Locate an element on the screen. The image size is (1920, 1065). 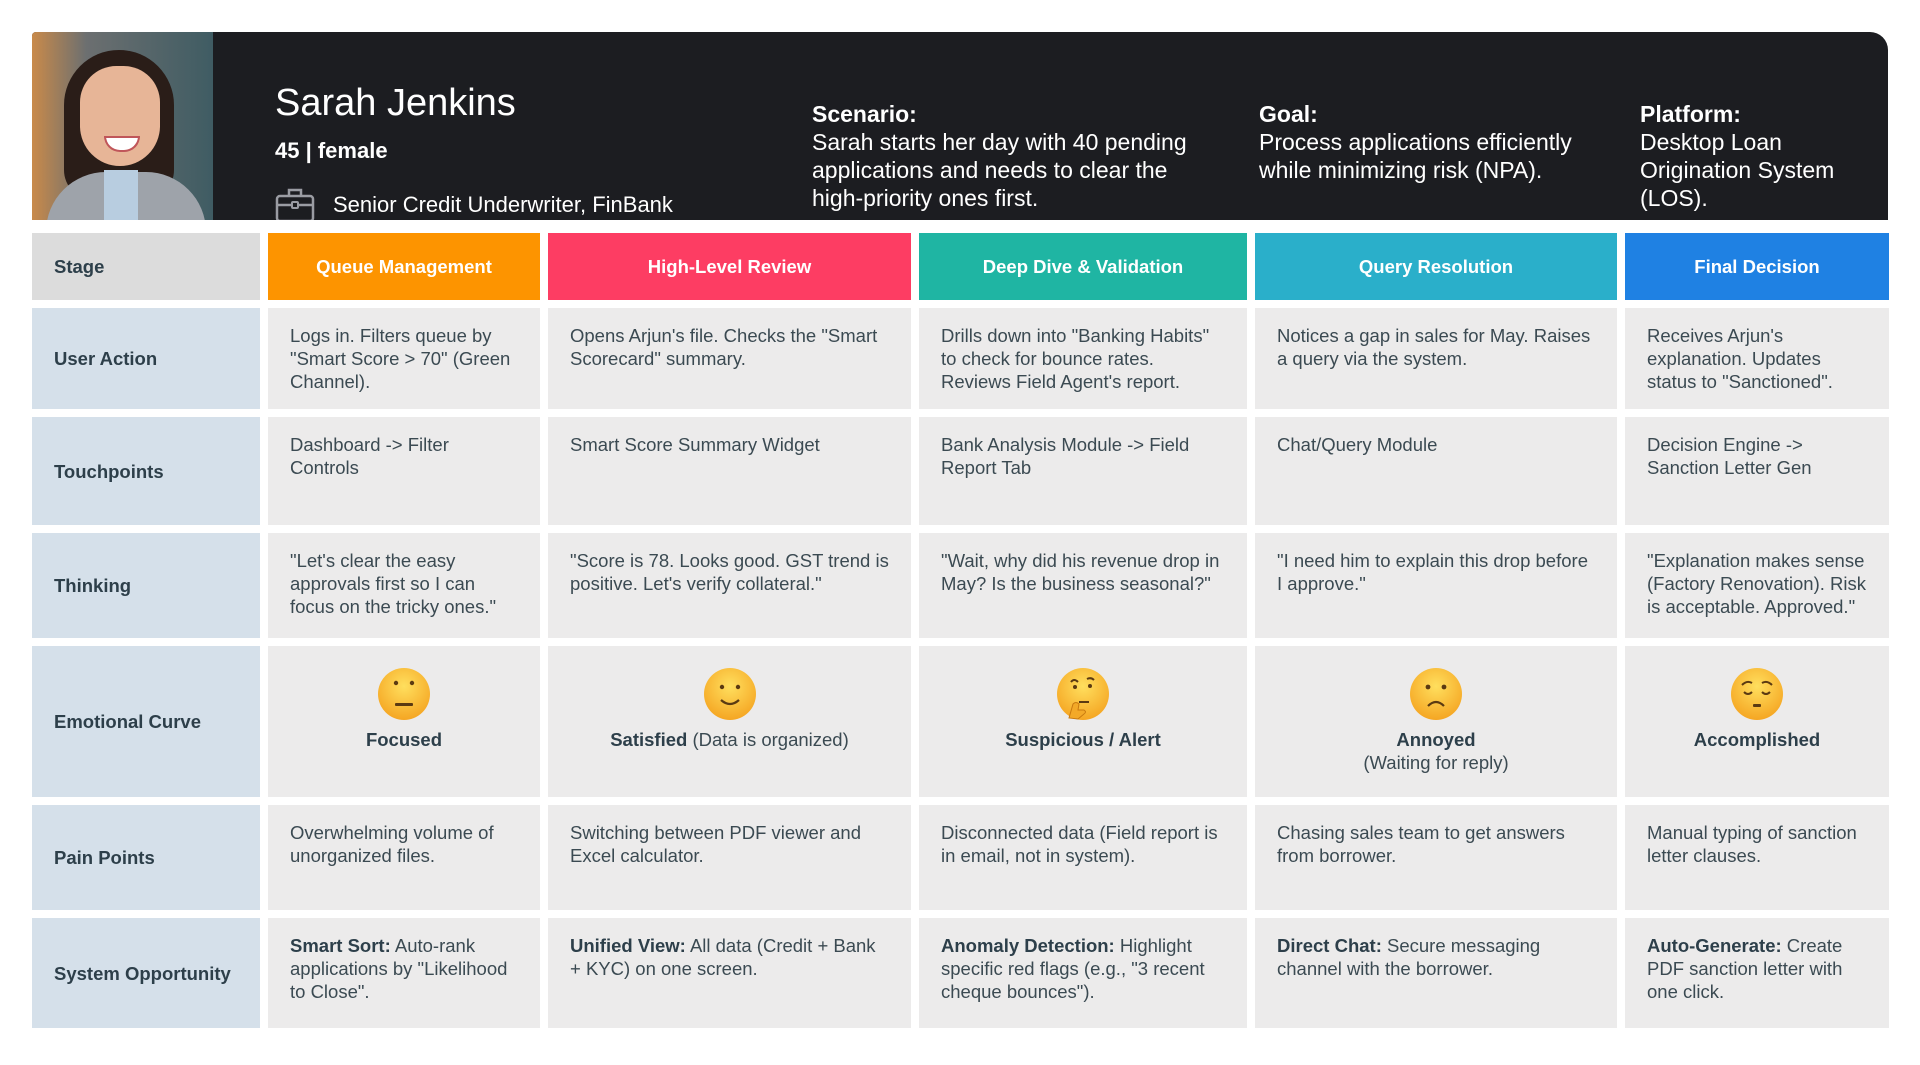
emotion-label: Annoyed is located at coordinates (1435, 739).